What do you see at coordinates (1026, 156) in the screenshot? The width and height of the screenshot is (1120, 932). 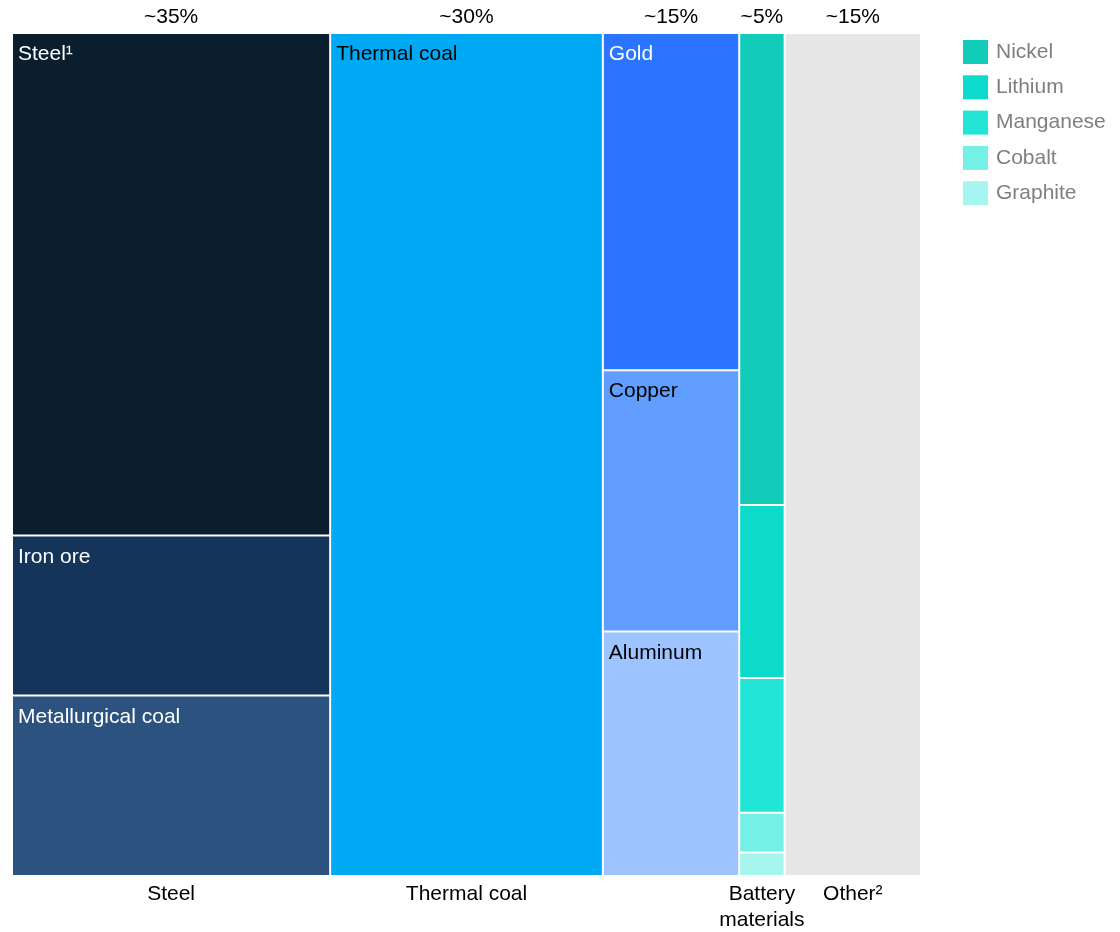 I see `legend-label: Cobalt` at bounding box center [1026, 156].